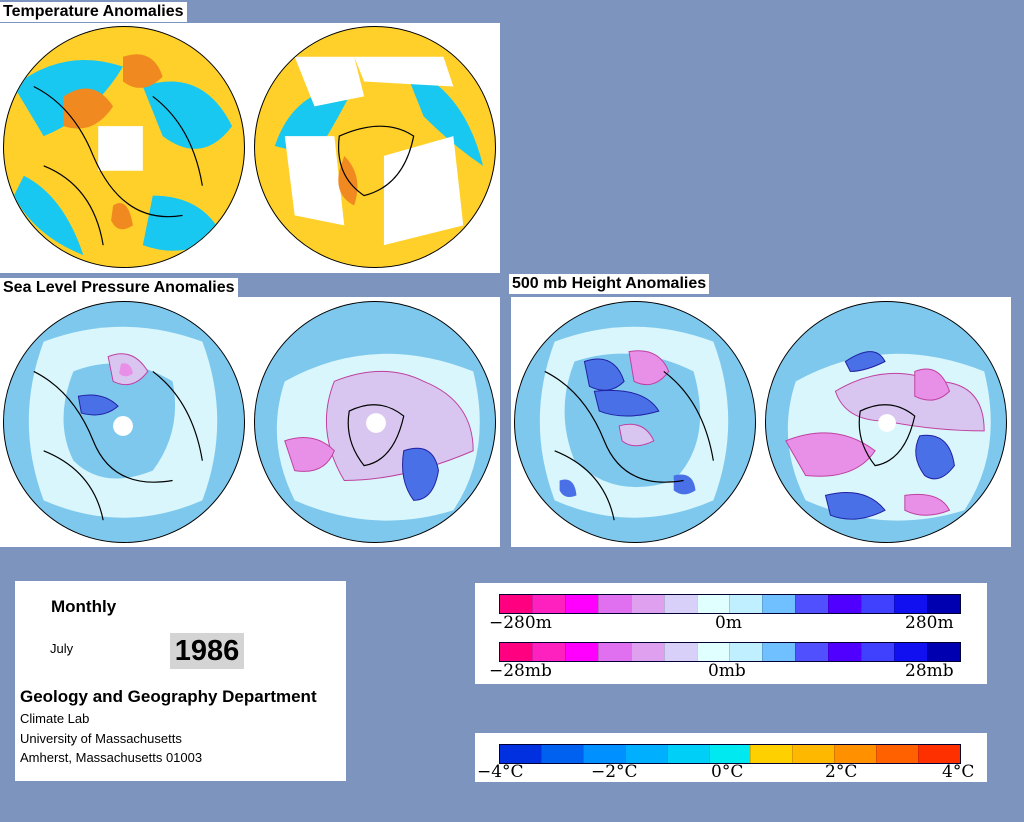 The width and height of the screenshot is (1024, 822). What do you see at coordinates (207, 651) in the screenshot?
I see `year-label: 1986` at bounding box center [207, 651].